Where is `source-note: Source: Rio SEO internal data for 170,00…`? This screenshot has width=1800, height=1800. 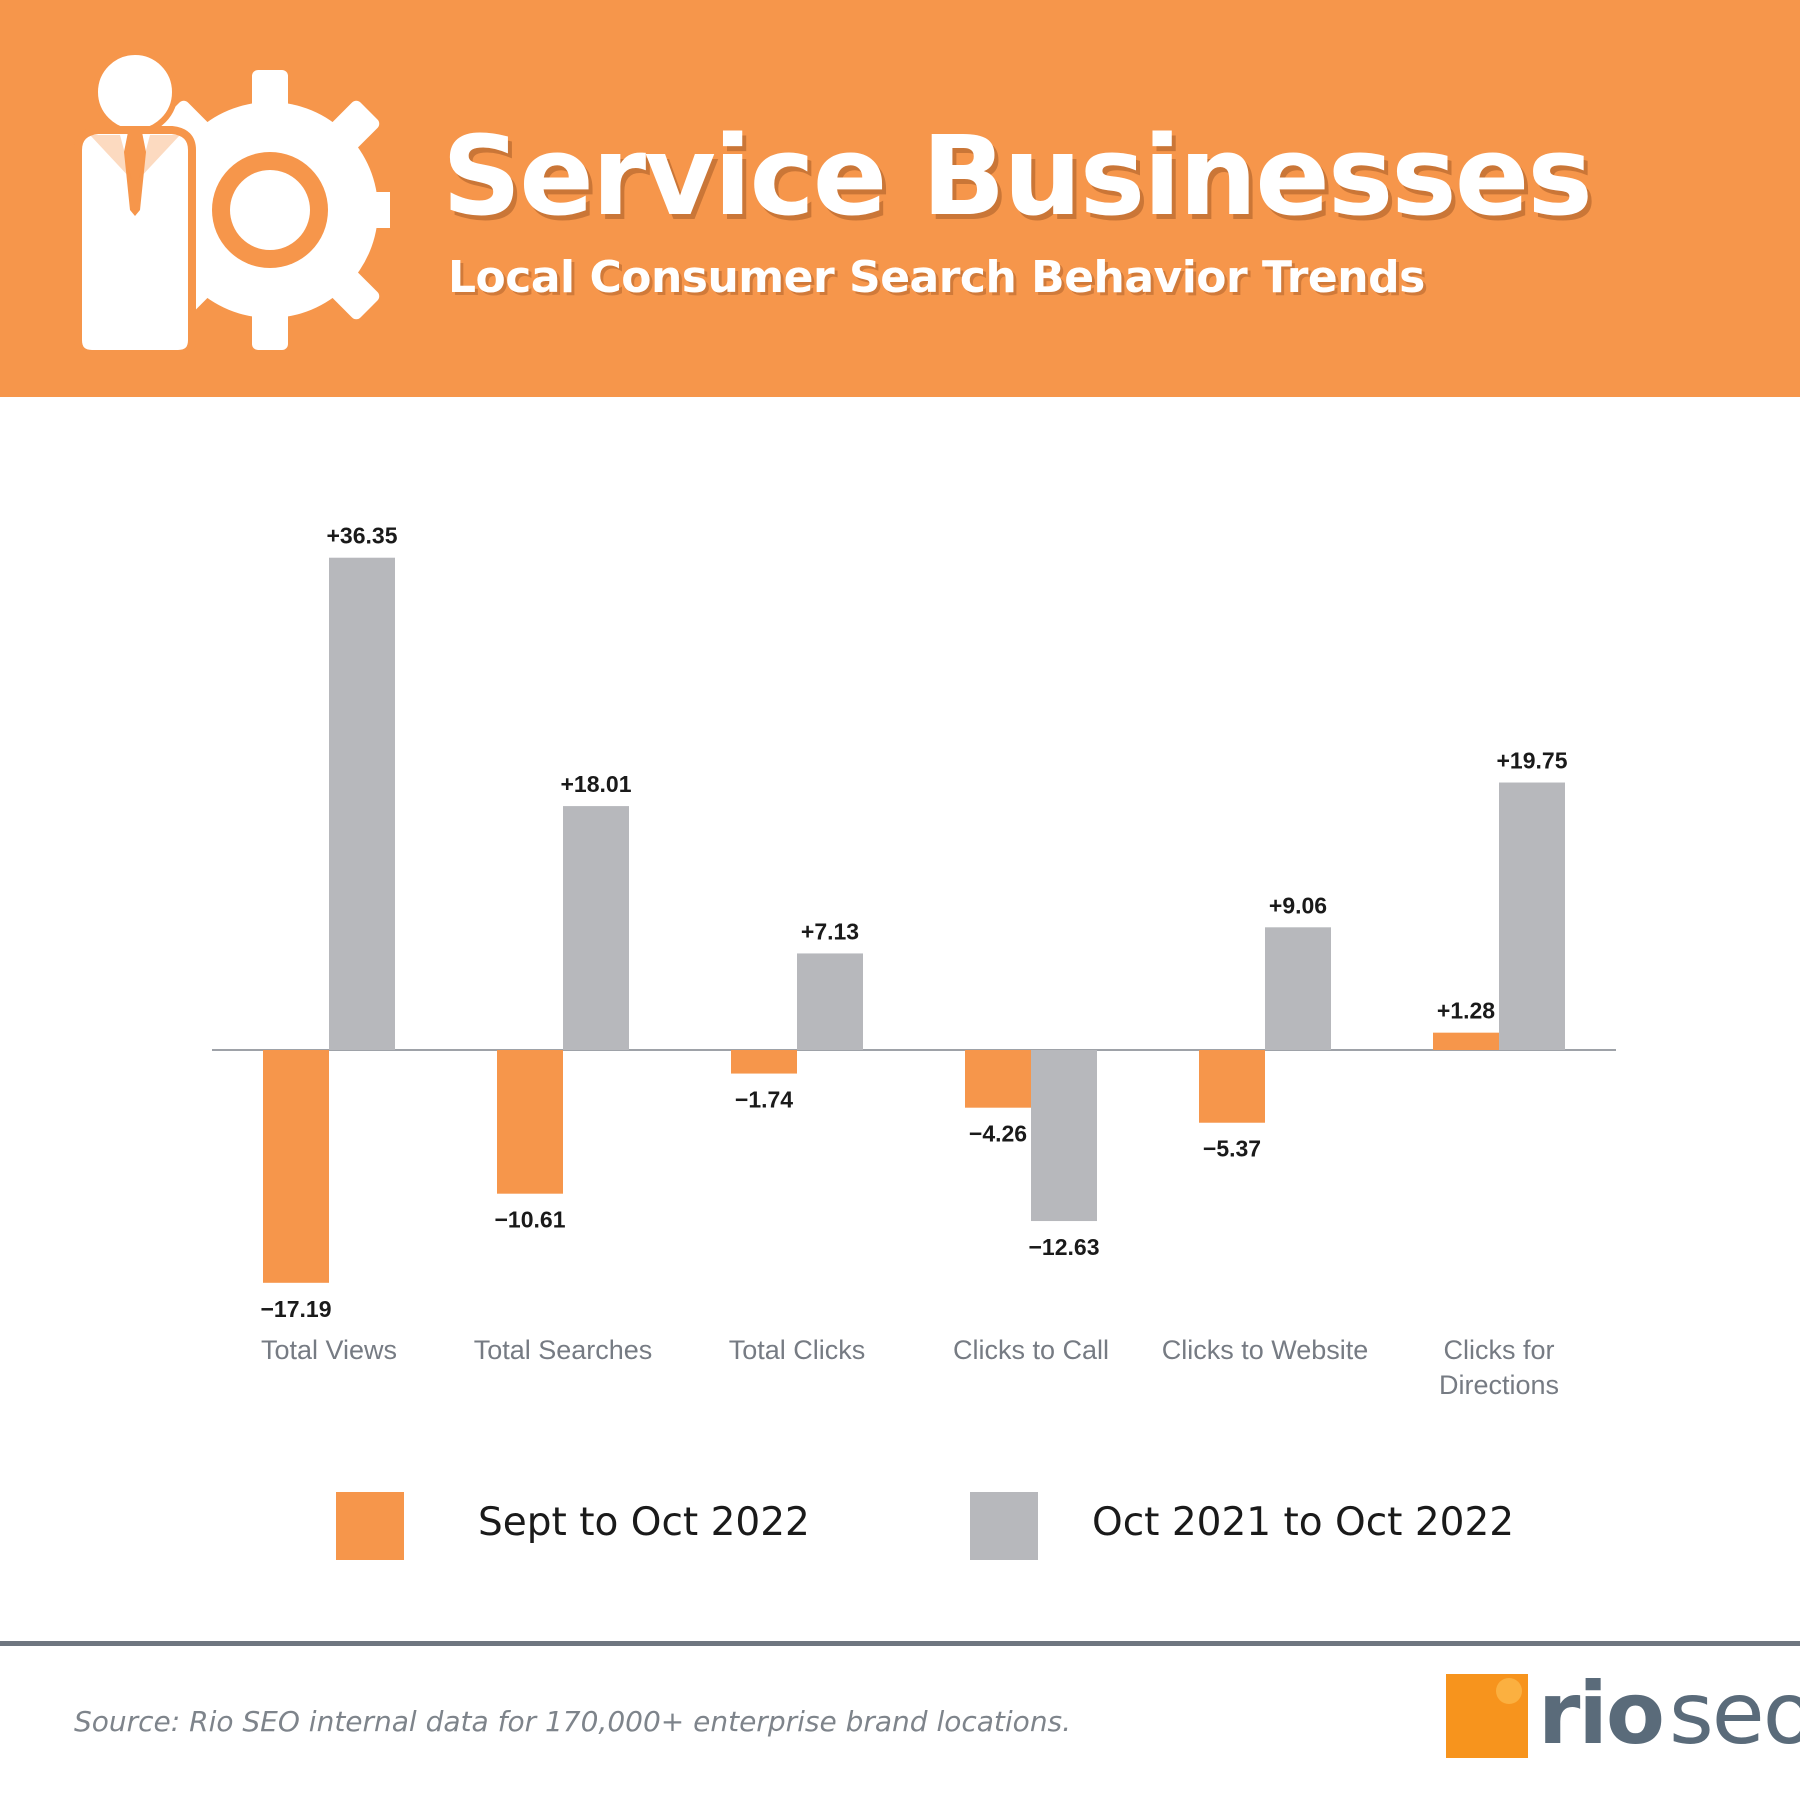 source-note: Source: Rio SEO internal data for 170,00… is located at coordinates (573, 1721).